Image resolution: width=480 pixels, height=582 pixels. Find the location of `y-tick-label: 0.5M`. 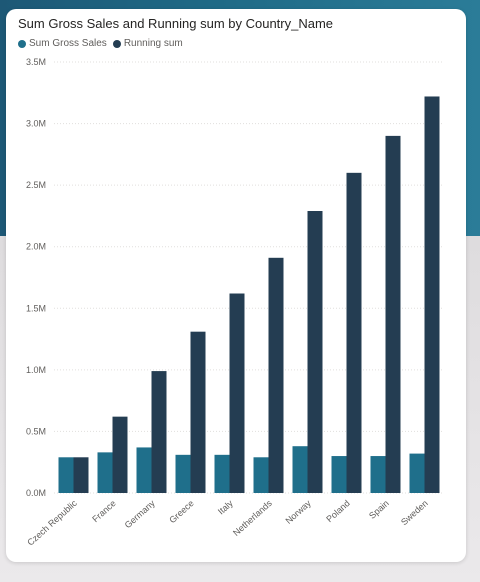

y-tick-label: 0.5M is located at coordinates (36, 431).